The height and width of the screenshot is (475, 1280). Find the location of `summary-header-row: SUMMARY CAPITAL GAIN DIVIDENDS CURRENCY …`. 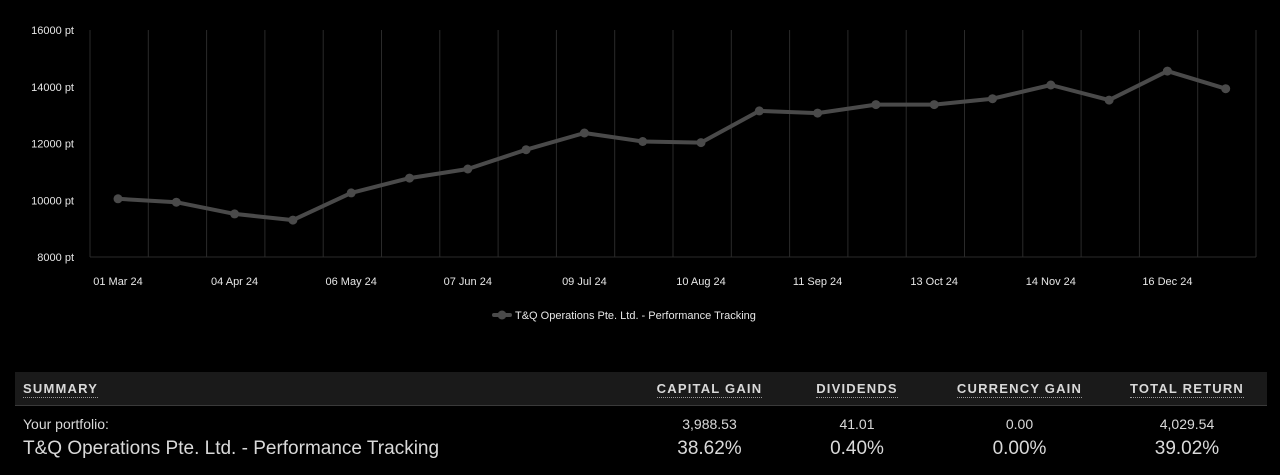

summary-header-row: SUMMARY CAPITAL GAIN DIVIDENDS CURRENCY … is located at coordinates (641, 389).